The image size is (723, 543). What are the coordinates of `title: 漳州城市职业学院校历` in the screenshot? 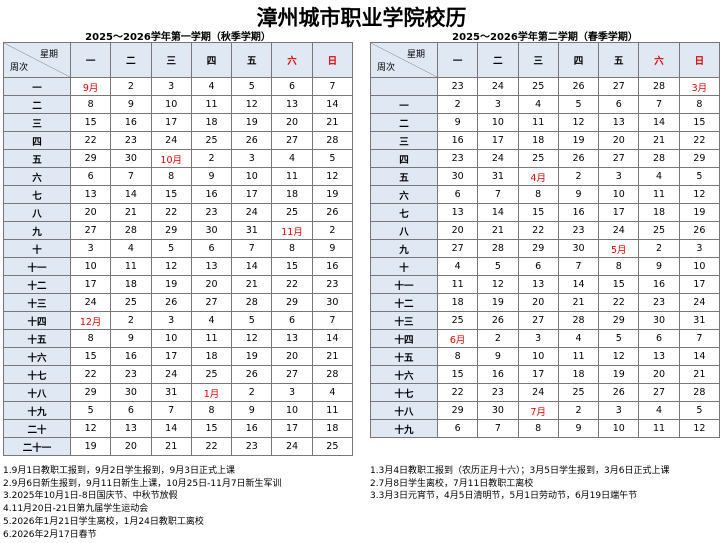 It's located at (361, 18).